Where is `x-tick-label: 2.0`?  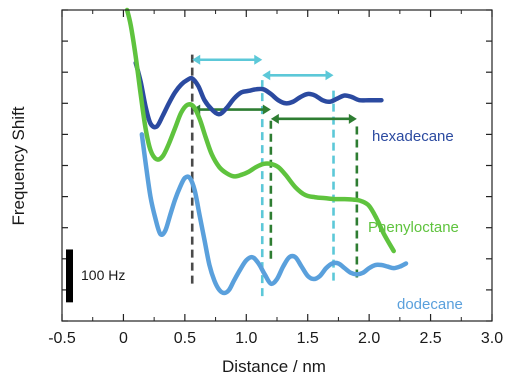 x-tick-label: 2.0 is located at coordinates (369, 338).